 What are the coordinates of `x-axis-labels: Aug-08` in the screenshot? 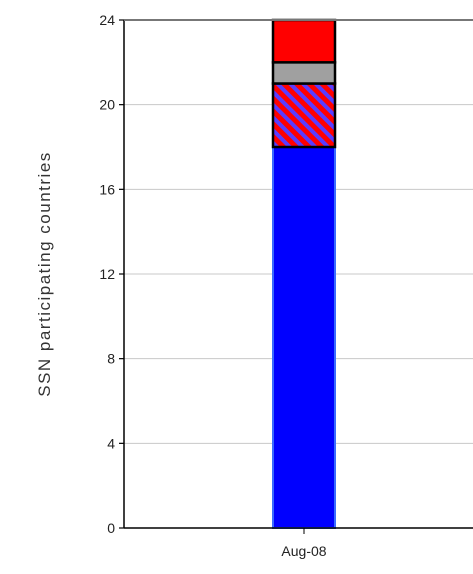 It's located at (304, 543).